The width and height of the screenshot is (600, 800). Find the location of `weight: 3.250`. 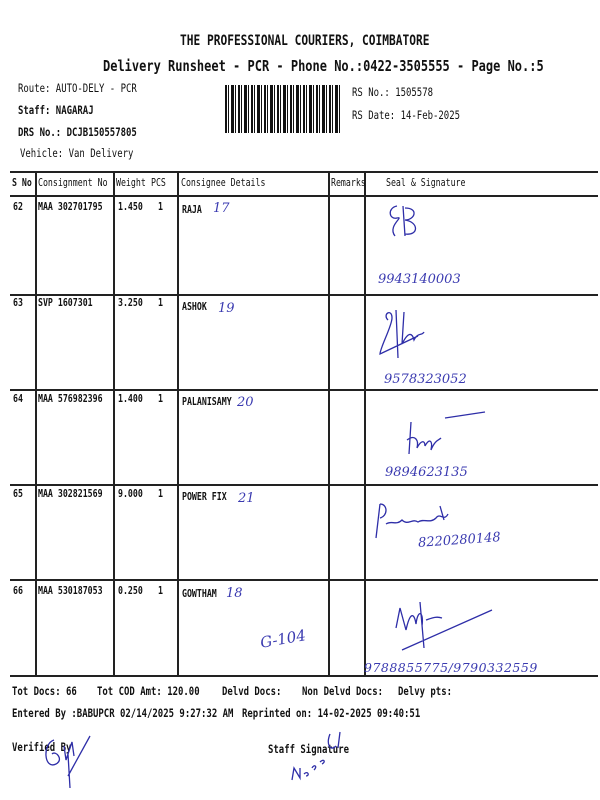

weight: 3.250 is located at coordinates (130, 302).